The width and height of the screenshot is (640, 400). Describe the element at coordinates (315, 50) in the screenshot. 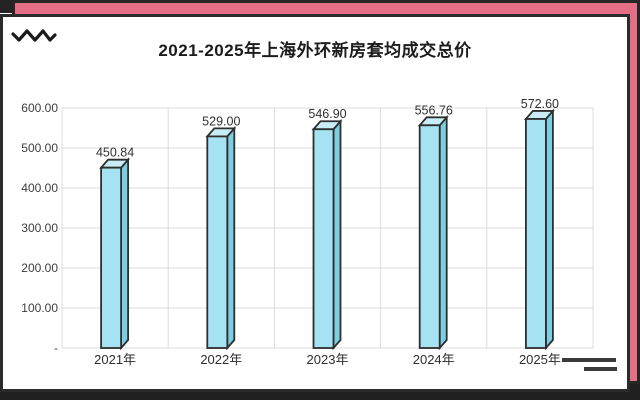

I see `chart-title: 2021-2025年上海外环新房套均成交总价` at that location.